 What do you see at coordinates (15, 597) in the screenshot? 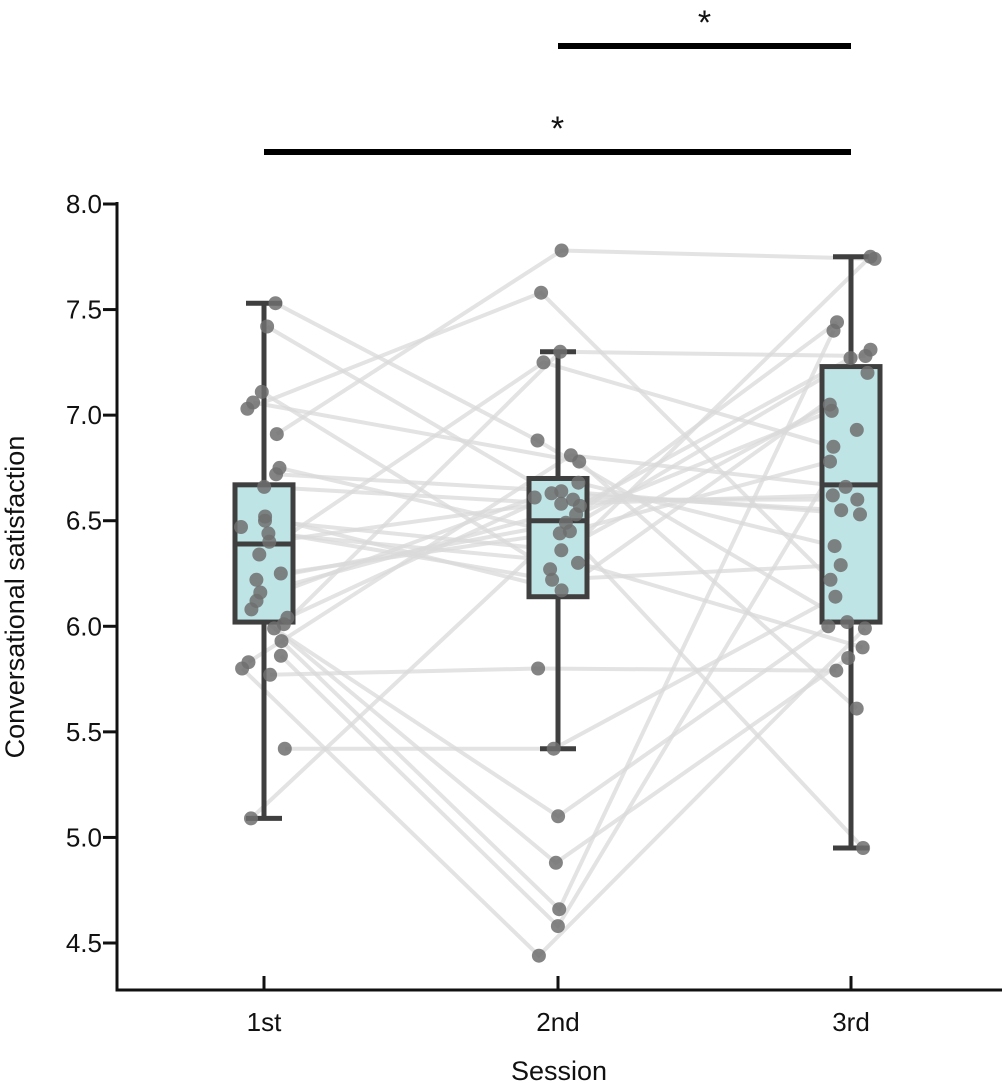
I see `y-axis-title: Conversational satisfaction` at bounding box center [15, 597].